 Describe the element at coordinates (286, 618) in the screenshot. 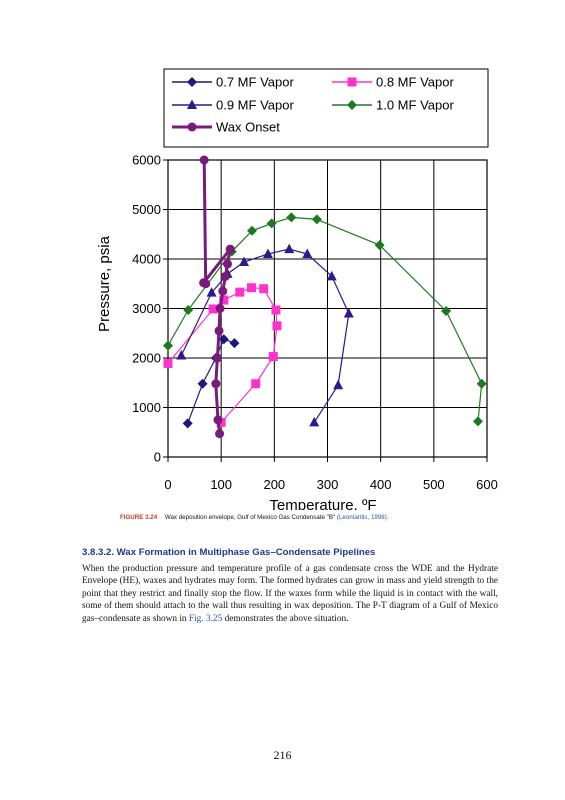

I see `paragraph-text-end: demonstrates the above situation.` at that location.